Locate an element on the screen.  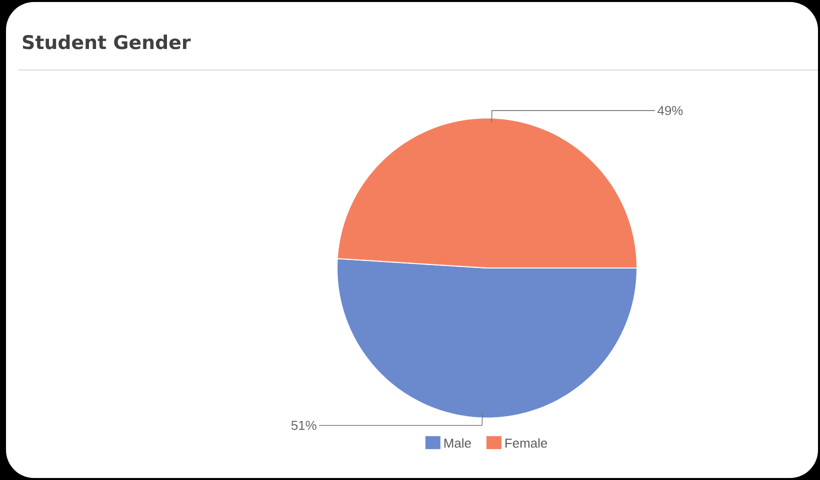
data-label: 49% is located at coordinates (670, 111).